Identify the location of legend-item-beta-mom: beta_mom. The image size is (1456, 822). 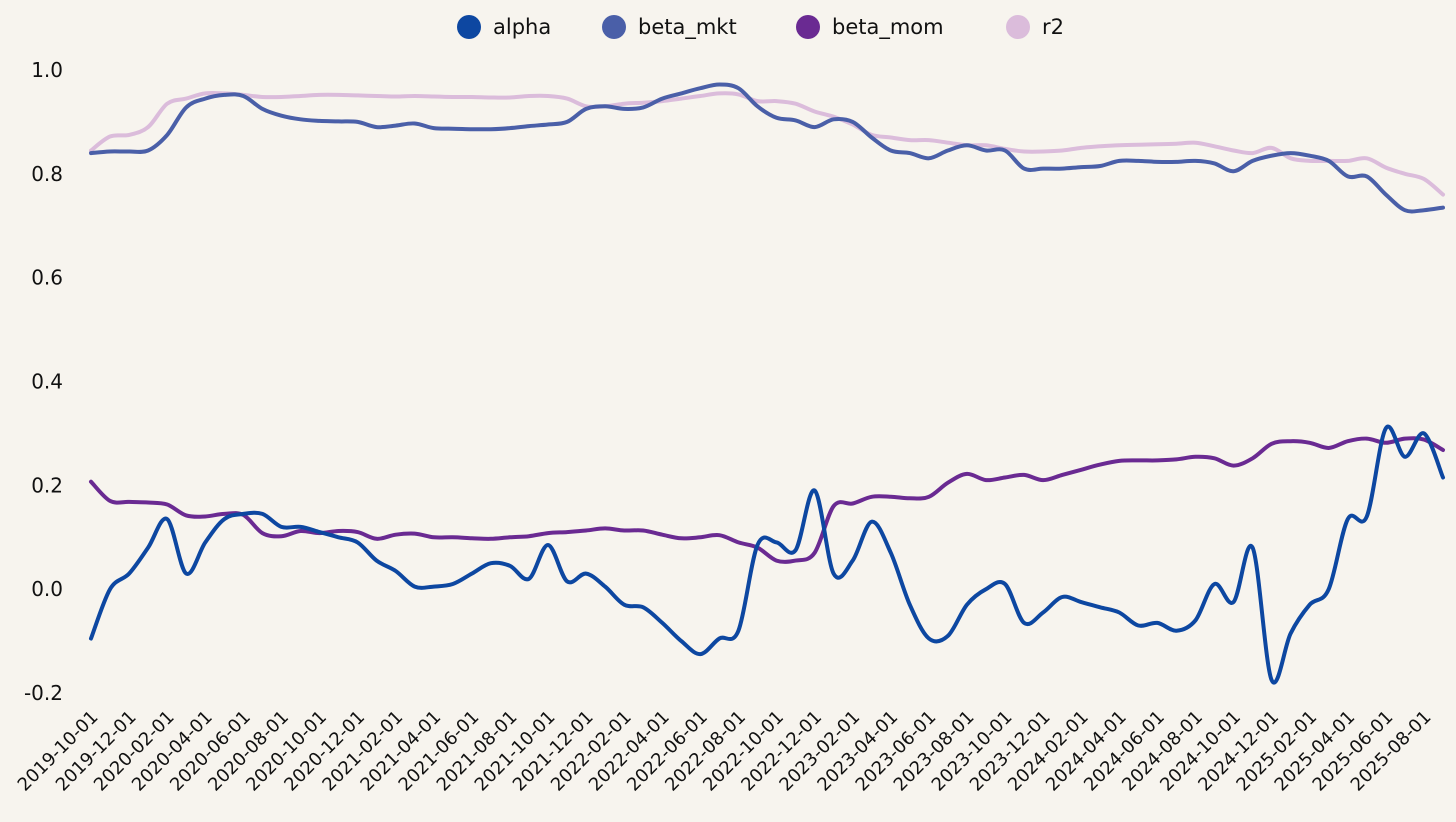
(870, 27).